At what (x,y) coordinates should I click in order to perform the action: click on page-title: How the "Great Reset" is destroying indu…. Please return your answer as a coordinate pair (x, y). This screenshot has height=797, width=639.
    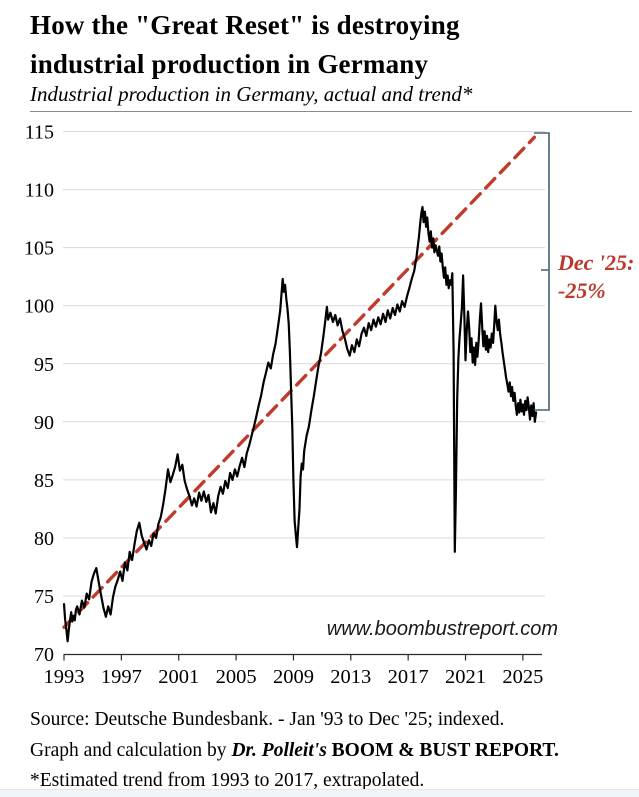
    Looking at the image, I should click on (320, 45).